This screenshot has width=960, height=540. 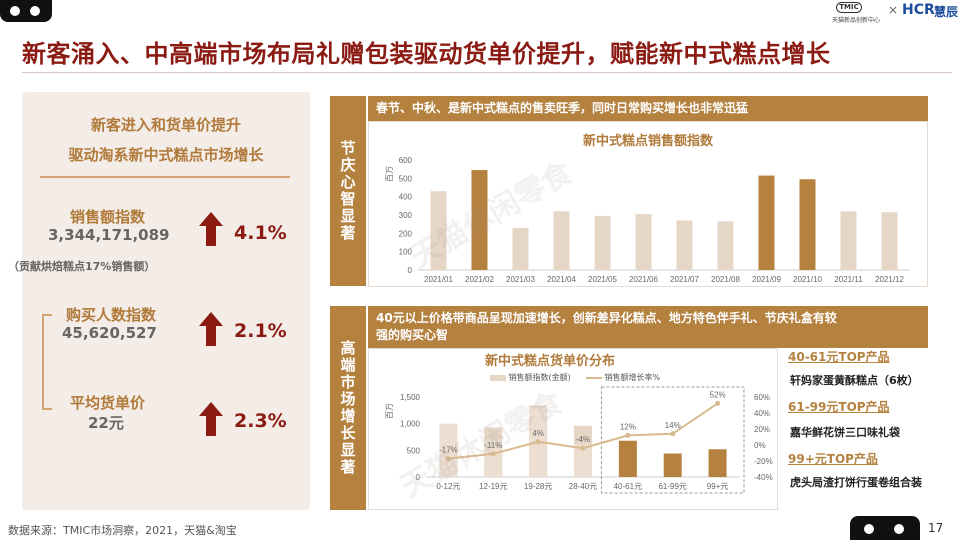 I want to click on growth-label: -4%, so click(x=583, y=439).